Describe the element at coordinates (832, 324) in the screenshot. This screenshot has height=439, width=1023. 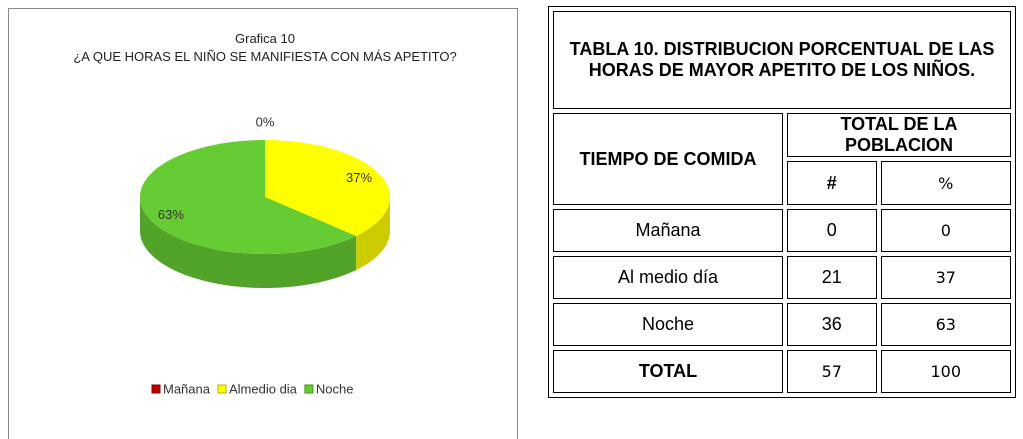
I see `cell: 36` at that location.